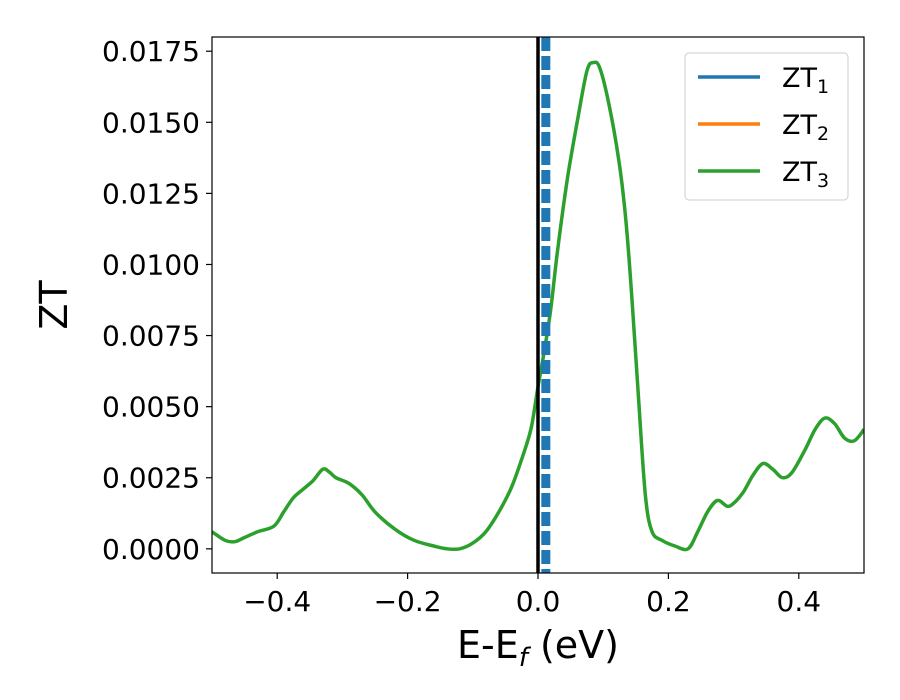  What do you see at coordinates (805, 174) in the screenshot?
I see `legend-label-zt3: ZT3` at bounding box center [805, 174].